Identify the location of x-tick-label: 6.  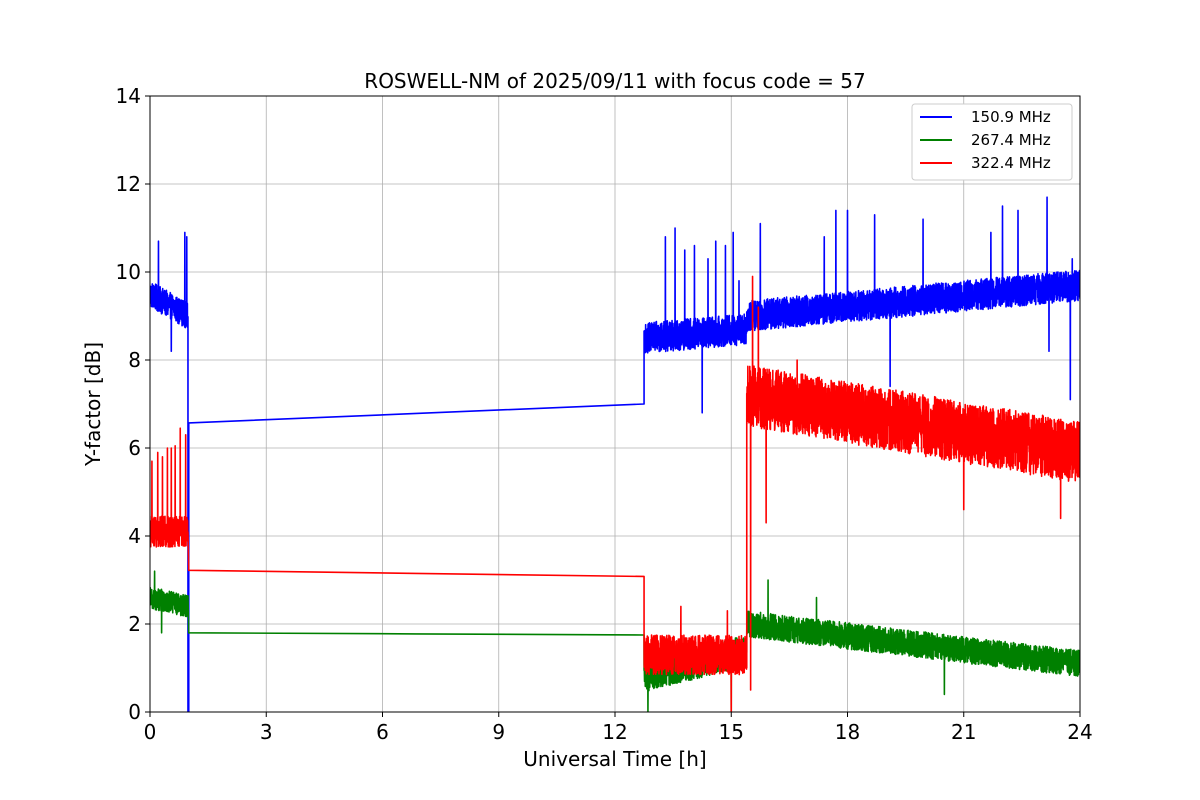
(382, 732).